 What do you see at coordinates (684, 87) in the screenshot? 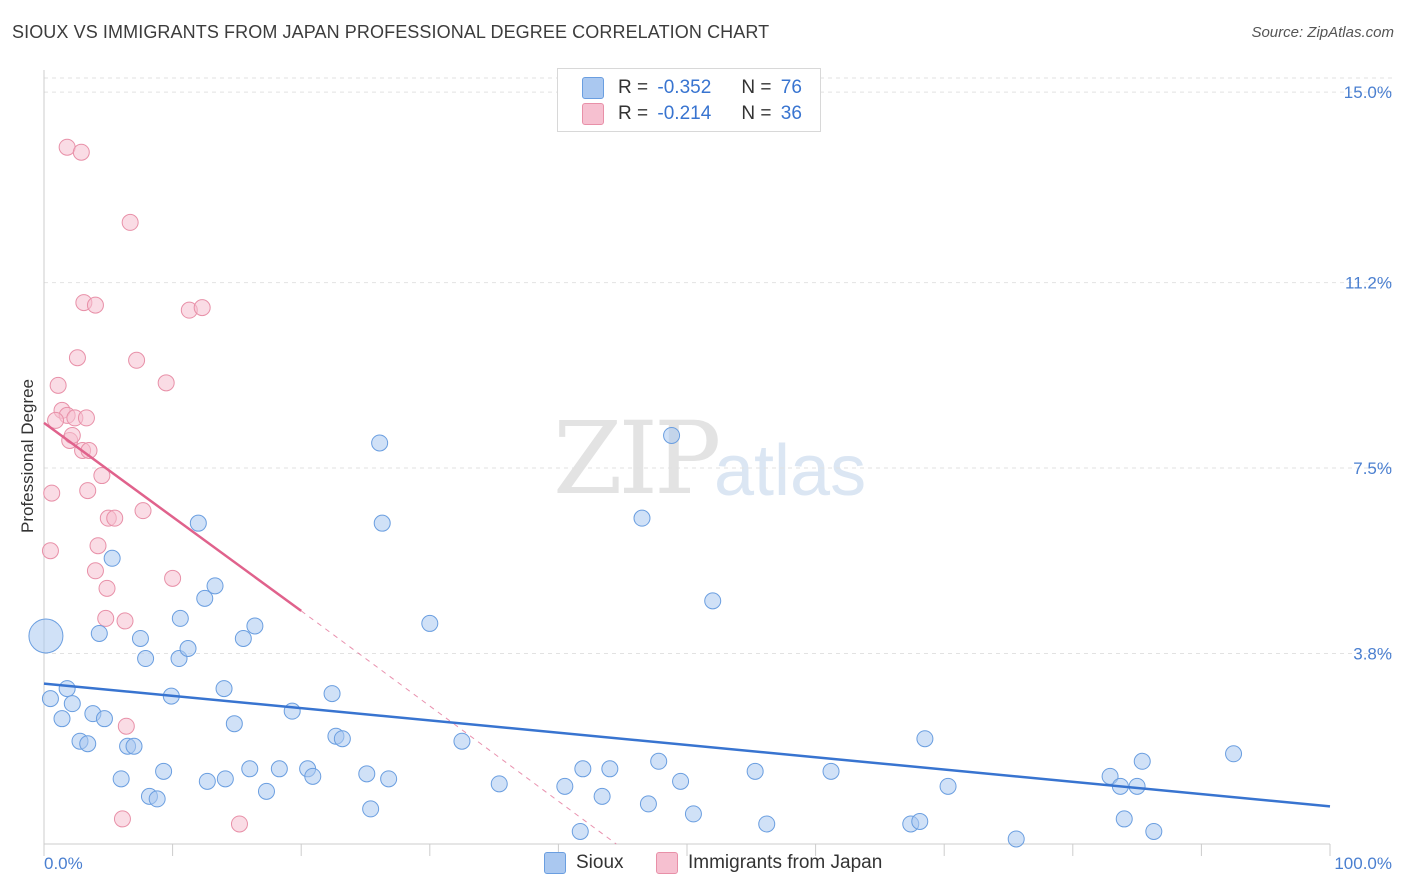
I see `legend-r-value: -0.352` at bounding box center [684, 87].